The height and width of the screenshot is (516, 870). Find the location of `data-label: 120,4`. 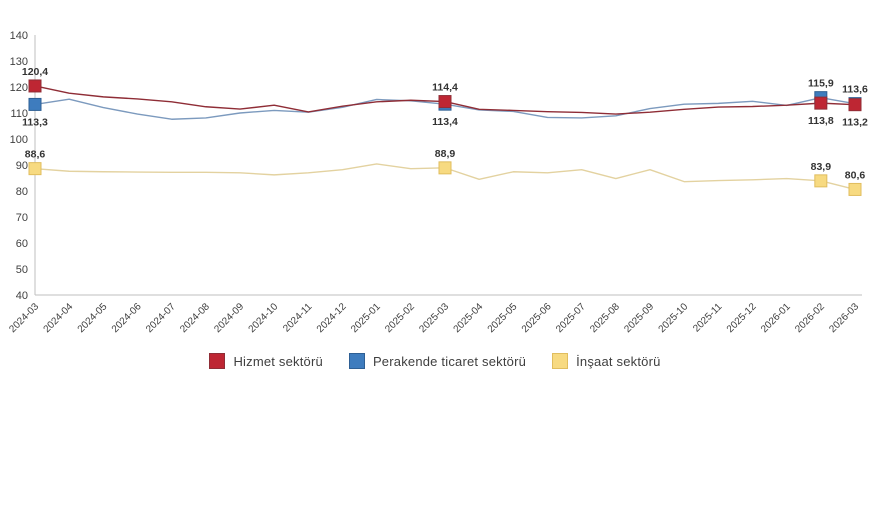

data-label: 120,4 is located at coordinates (35, 72).